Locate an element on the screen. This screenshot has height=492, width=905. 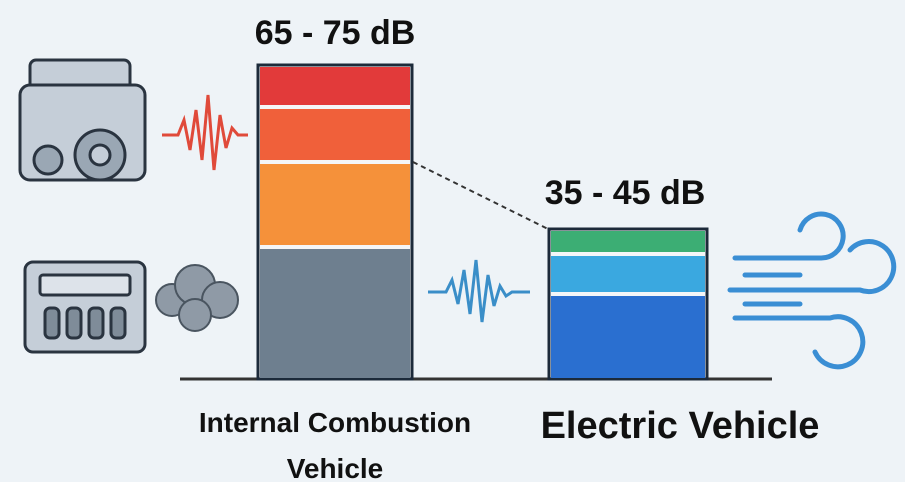
engine-icon is located at coordinates (82, 120).